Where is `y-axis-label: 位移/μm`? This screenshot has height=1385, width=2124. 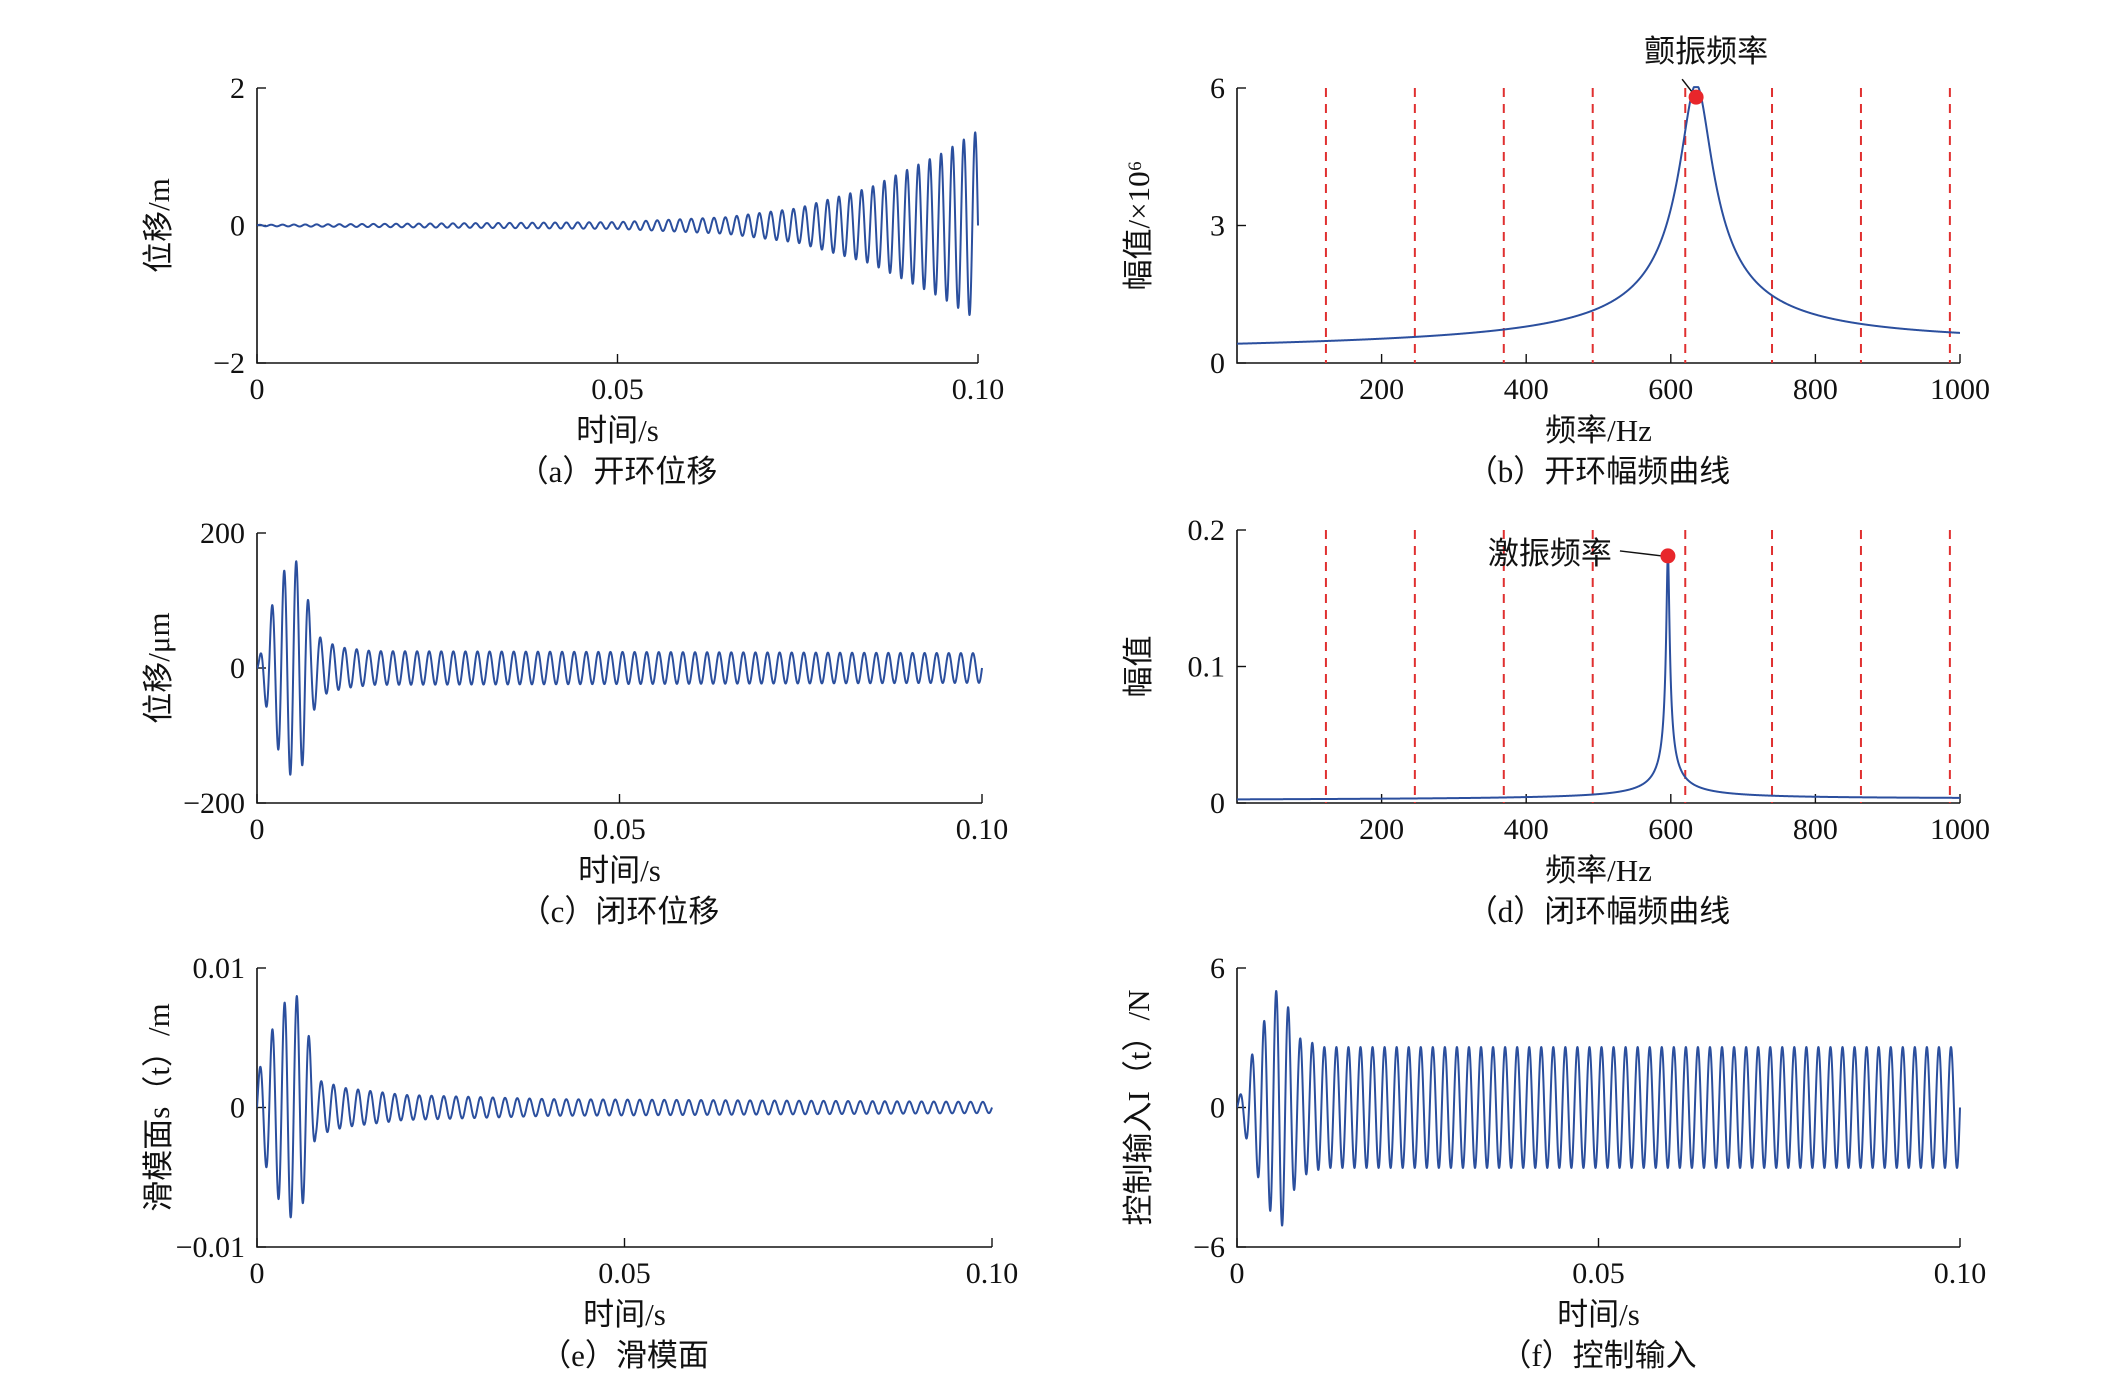 y-axis-label: 位移/μm is located at coordinates (158, 667).